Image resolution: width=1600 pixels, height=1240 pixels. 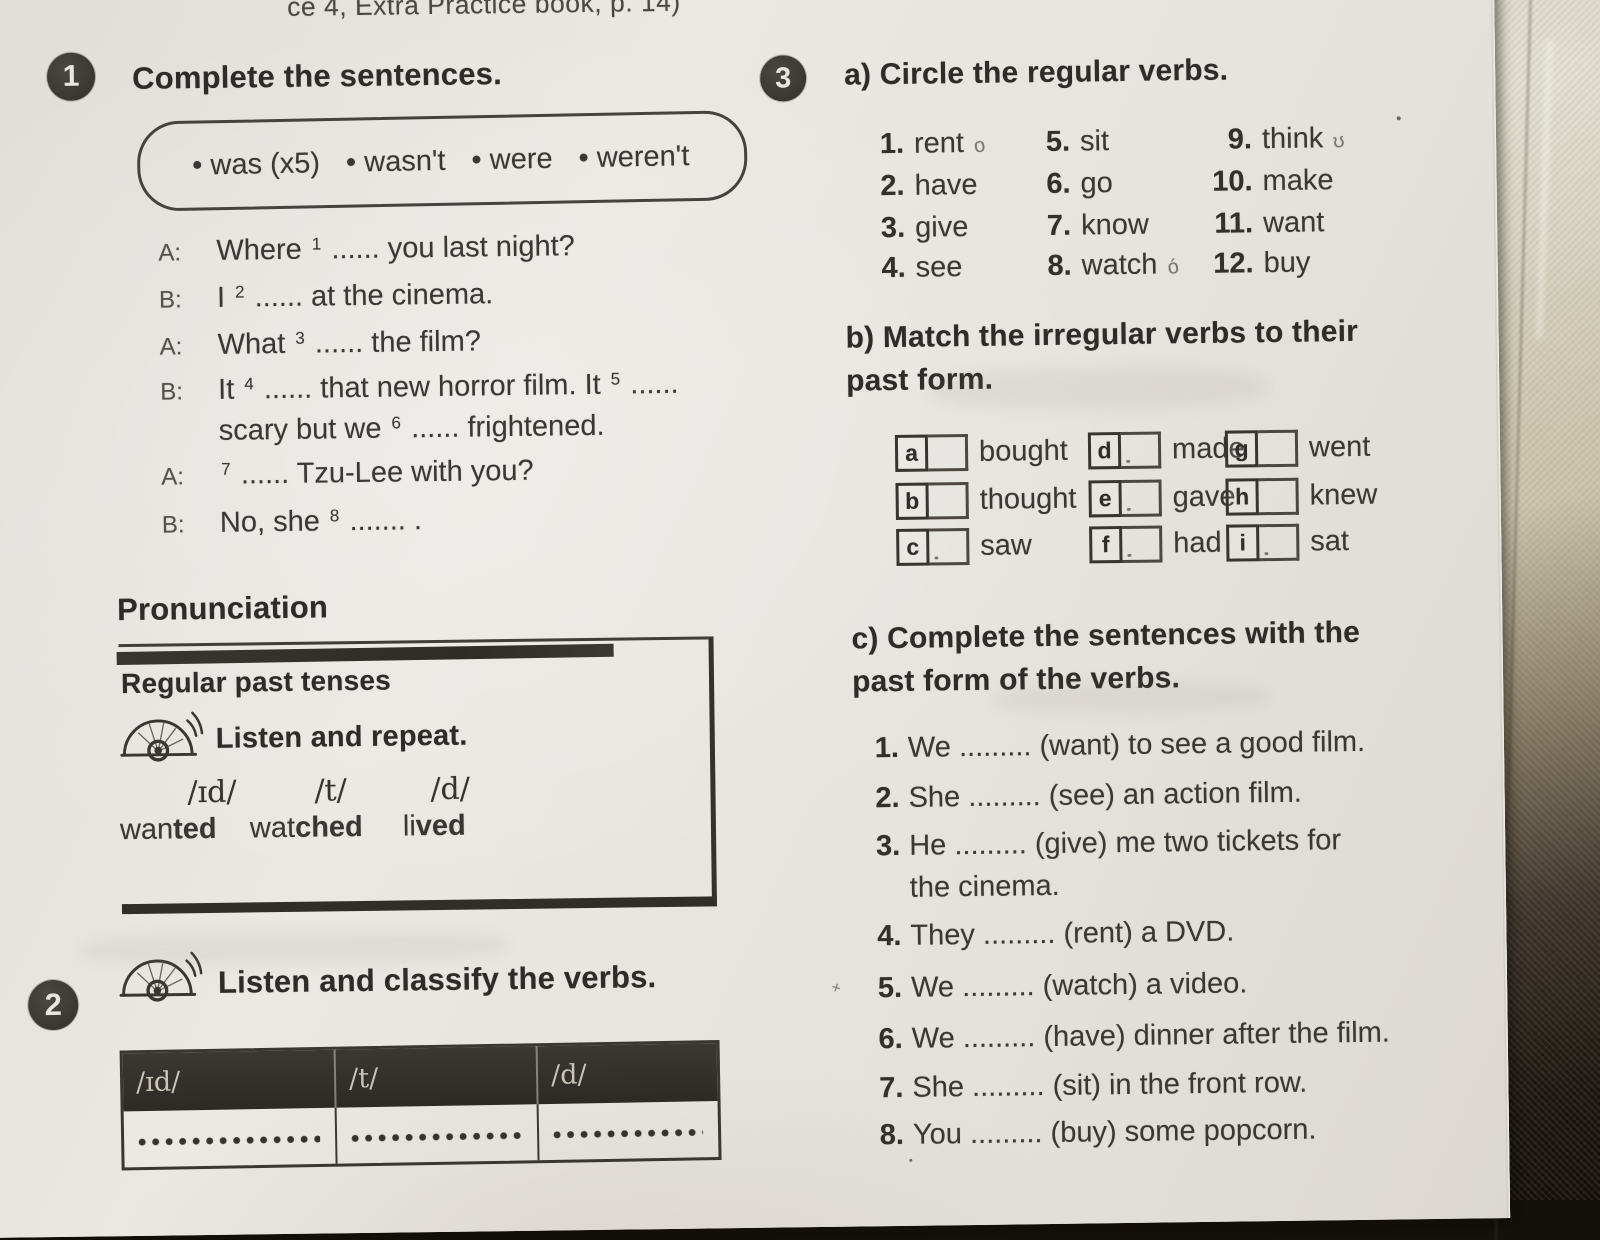 What do you see at coordinates (1294, 223) in the screenshot?
I see `verb-word: want` at bounding box center [1294, 223].